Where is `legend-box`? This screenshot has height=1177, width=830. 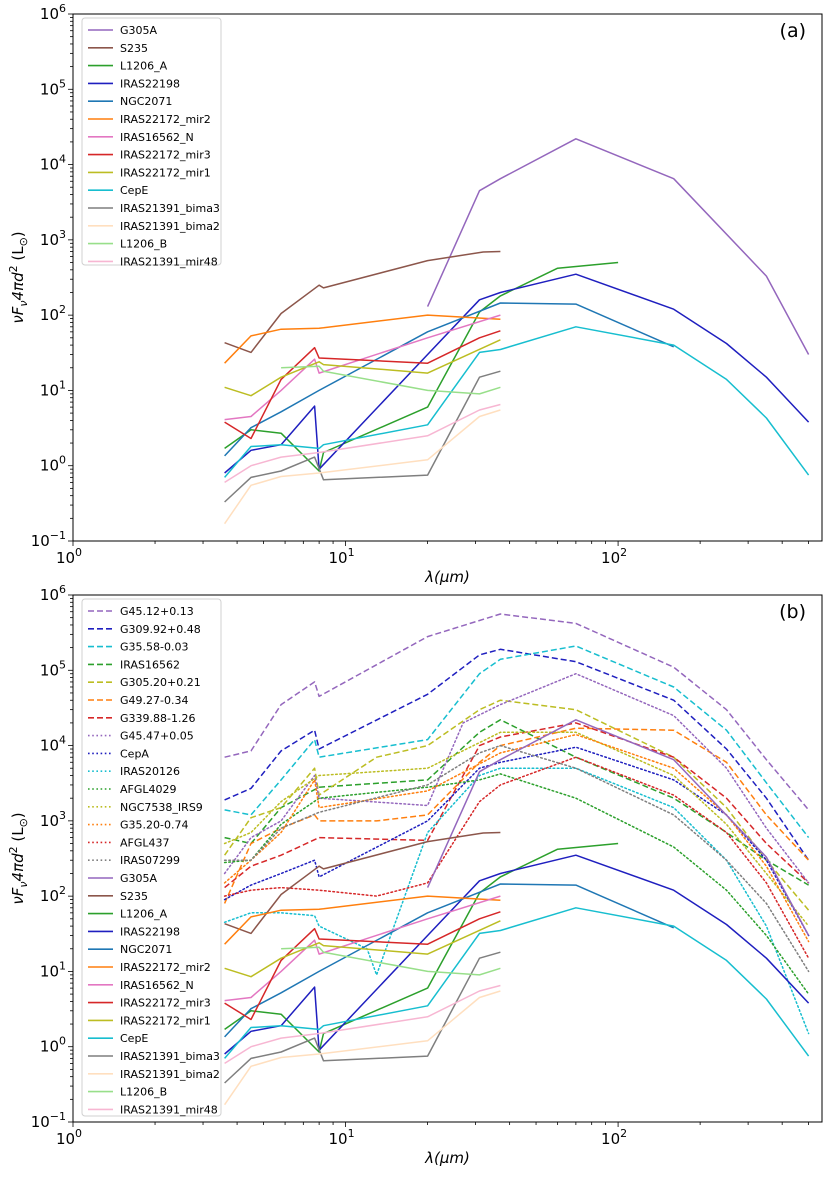 legend-box is located at coordinates (151, 857).